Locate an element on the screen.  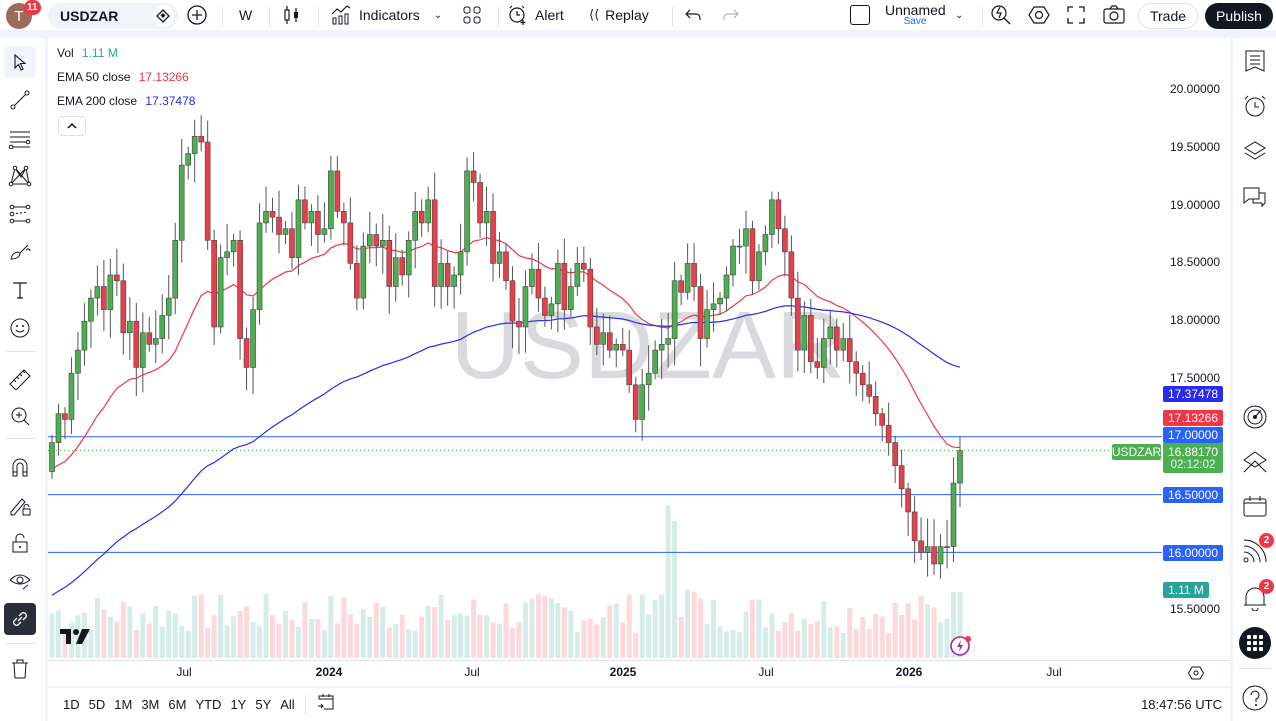
undo-button is located at coordinates (693, 16).